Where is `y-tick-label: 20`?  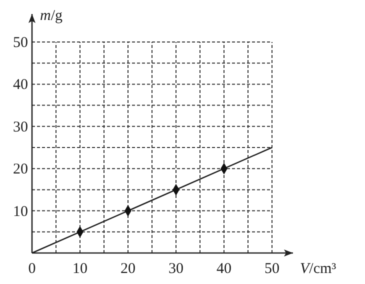 y-tick-label: 20 is located at coordinates (20, 170).